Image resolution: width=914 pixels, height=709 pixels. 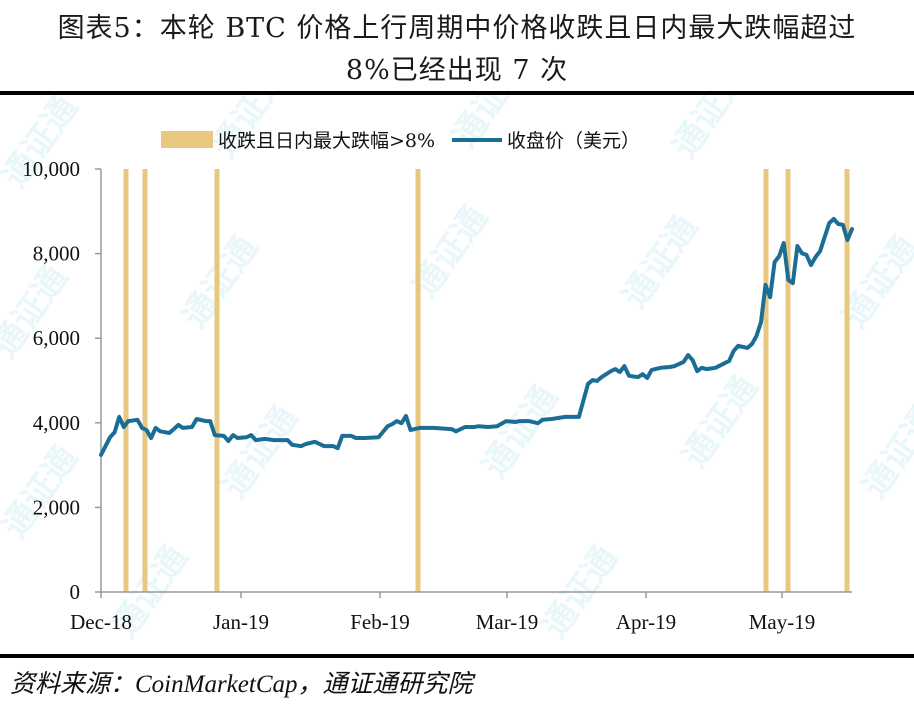 What do you see at coordinates (507, 622) in the screenshot?
I see `x-tick-label: Mar-19` at bounding box center [507, 622].